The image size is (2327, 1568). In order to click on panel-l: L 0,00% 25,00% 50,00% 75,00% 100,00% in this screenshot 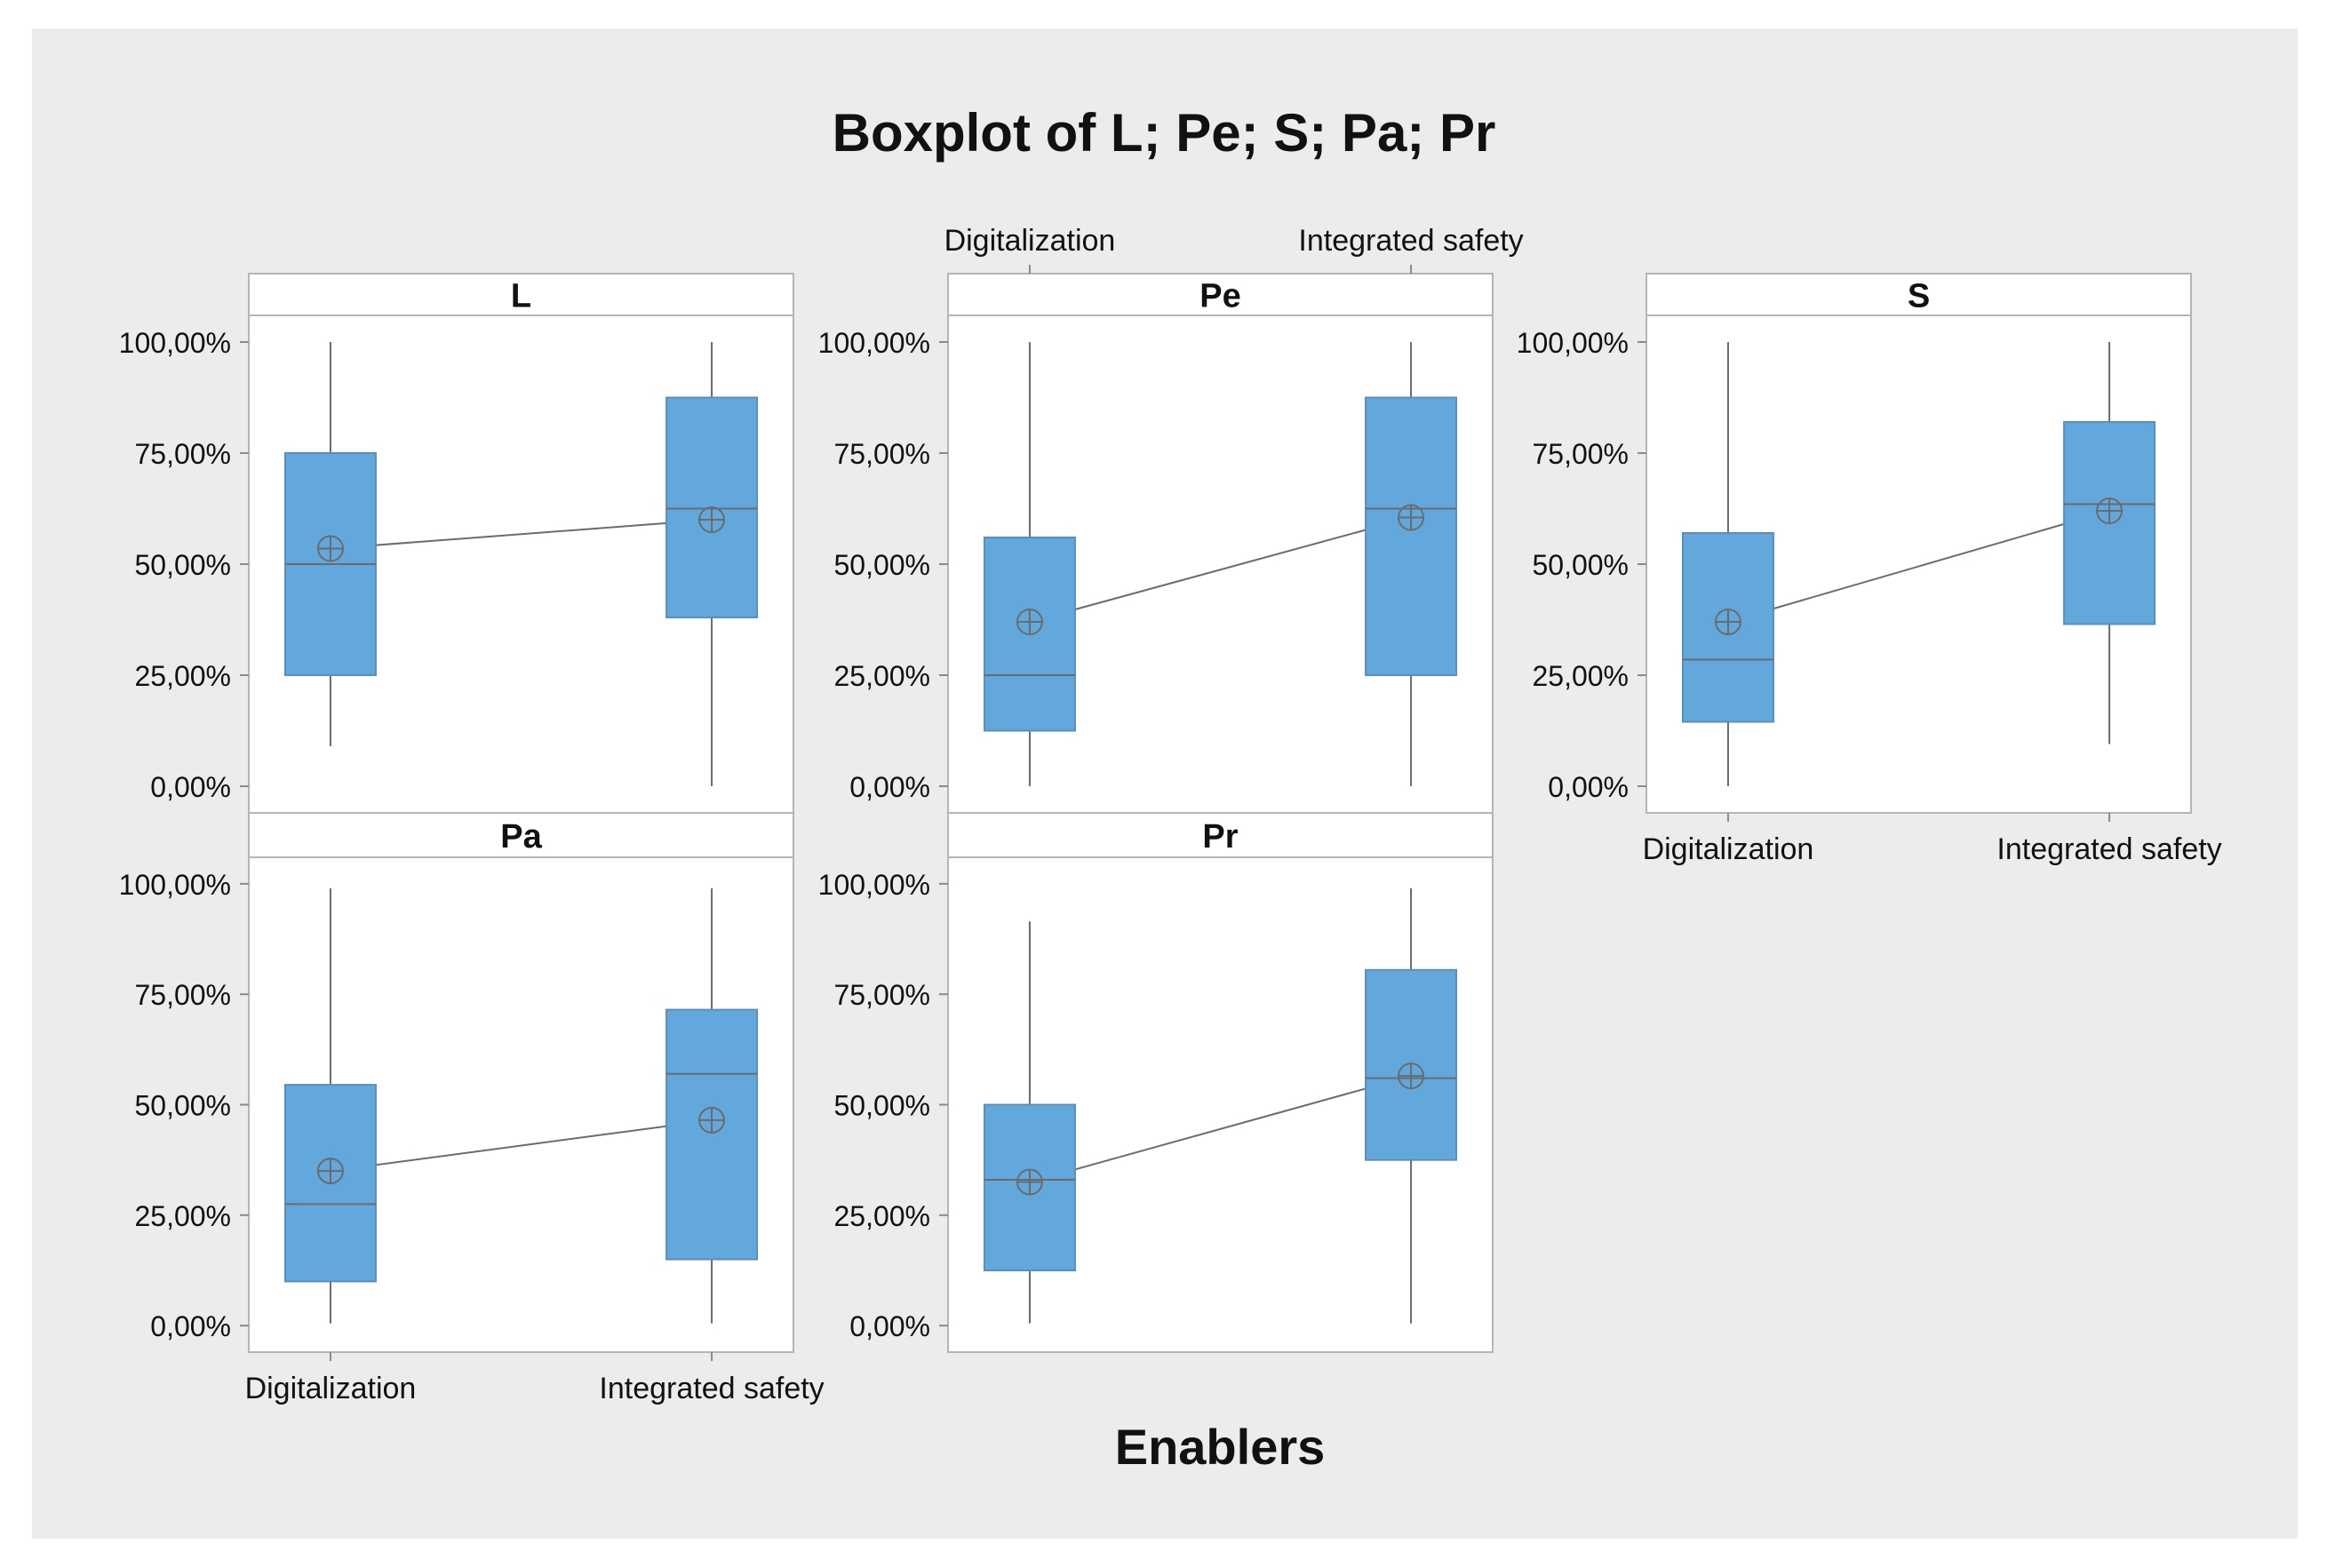, I will do `click(456, 544)`.